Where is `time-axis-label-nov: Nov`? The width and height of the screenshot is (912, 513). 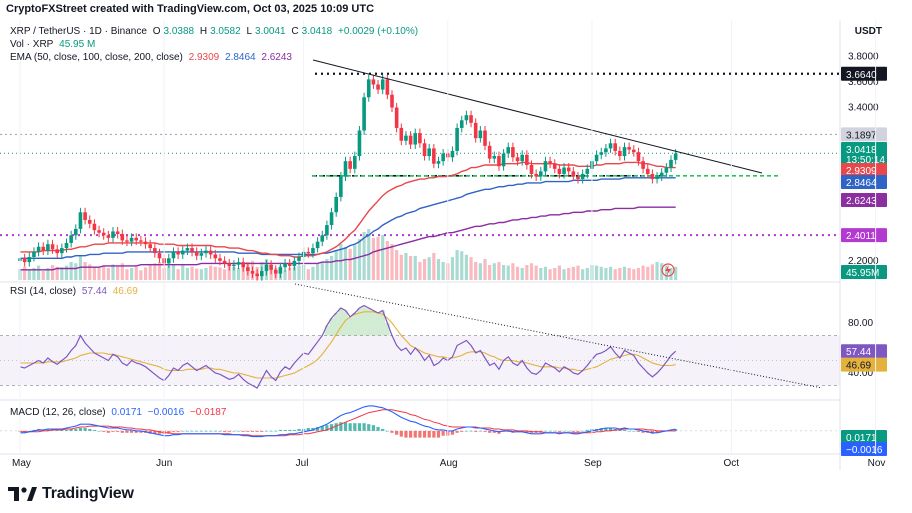 time-axis-label-nov: Nov is located at coordinates (877, 463).